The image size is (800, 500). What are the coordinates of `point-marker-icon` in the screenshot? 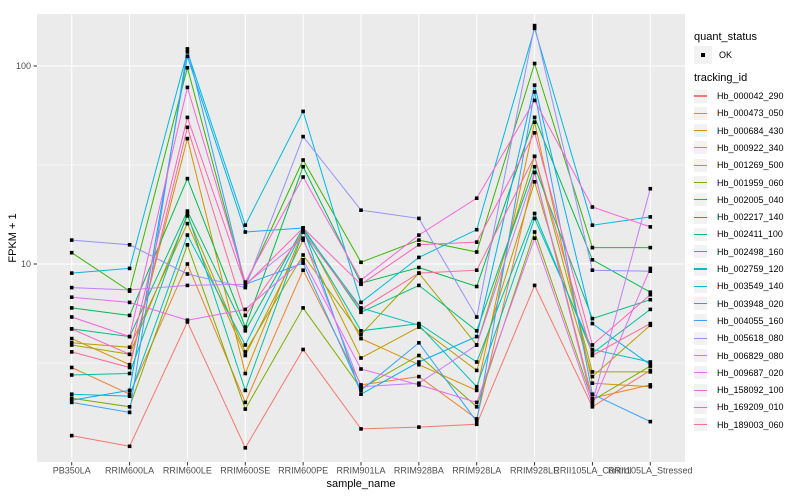 It's located at (703, 55).